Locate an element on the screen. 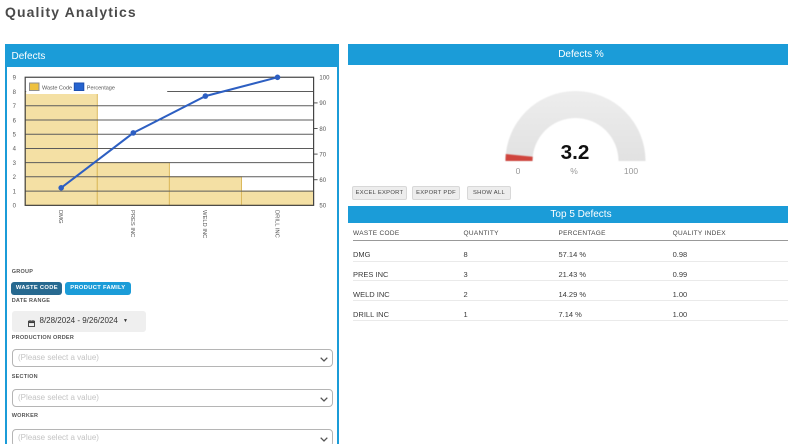 The height and width of the screenshot is (444, 788). svg-text: 90 is located at coordinates (322, 104).